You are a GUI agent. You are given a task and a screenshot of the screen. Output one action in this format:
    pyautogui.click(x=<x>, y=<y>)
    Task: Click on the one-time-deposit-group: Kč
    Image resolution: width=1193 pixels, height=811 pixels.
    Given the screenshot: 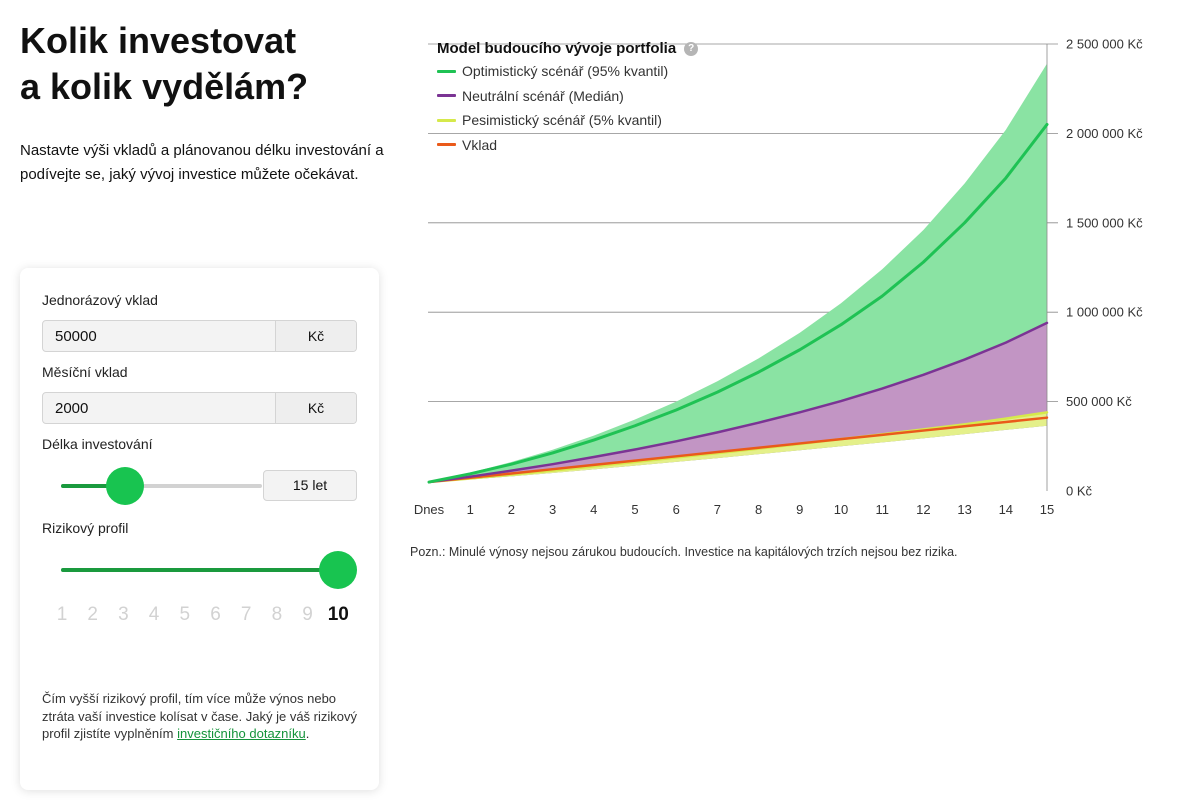 What is the action you would take?
    pyautogui.click(x=199, y=336)
    